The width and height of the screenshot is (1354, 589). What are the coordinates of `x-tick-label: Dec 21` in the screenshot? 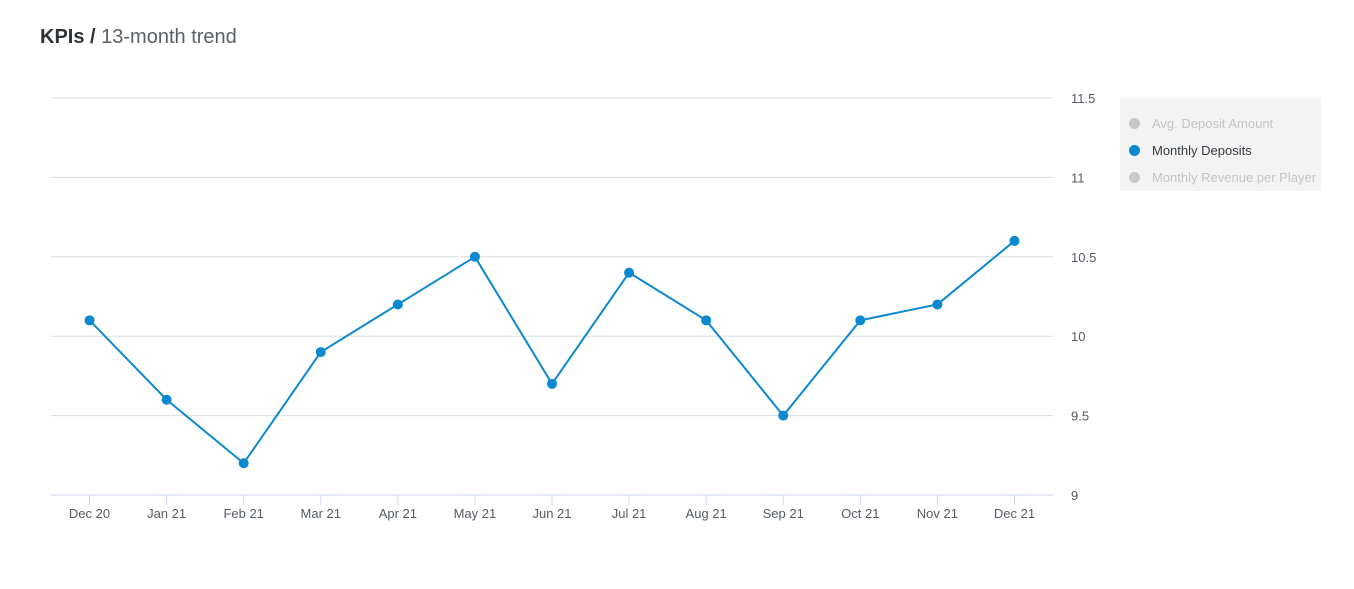 It's located at (1014, 513).